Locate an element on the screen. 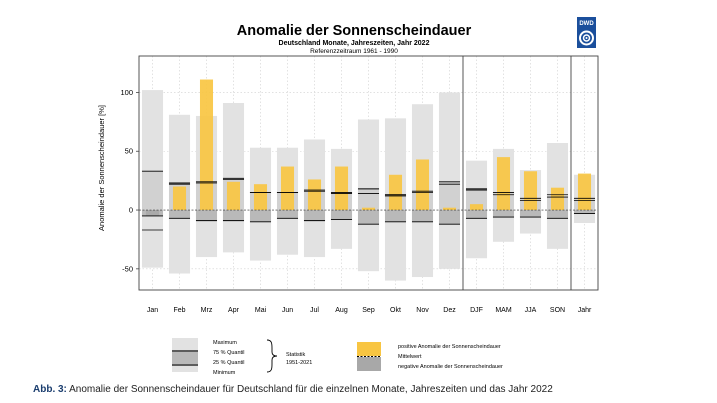 The width and height of the screenshot is (717, 403). x-tick-label: JJA is located at coordinates (531, 310).